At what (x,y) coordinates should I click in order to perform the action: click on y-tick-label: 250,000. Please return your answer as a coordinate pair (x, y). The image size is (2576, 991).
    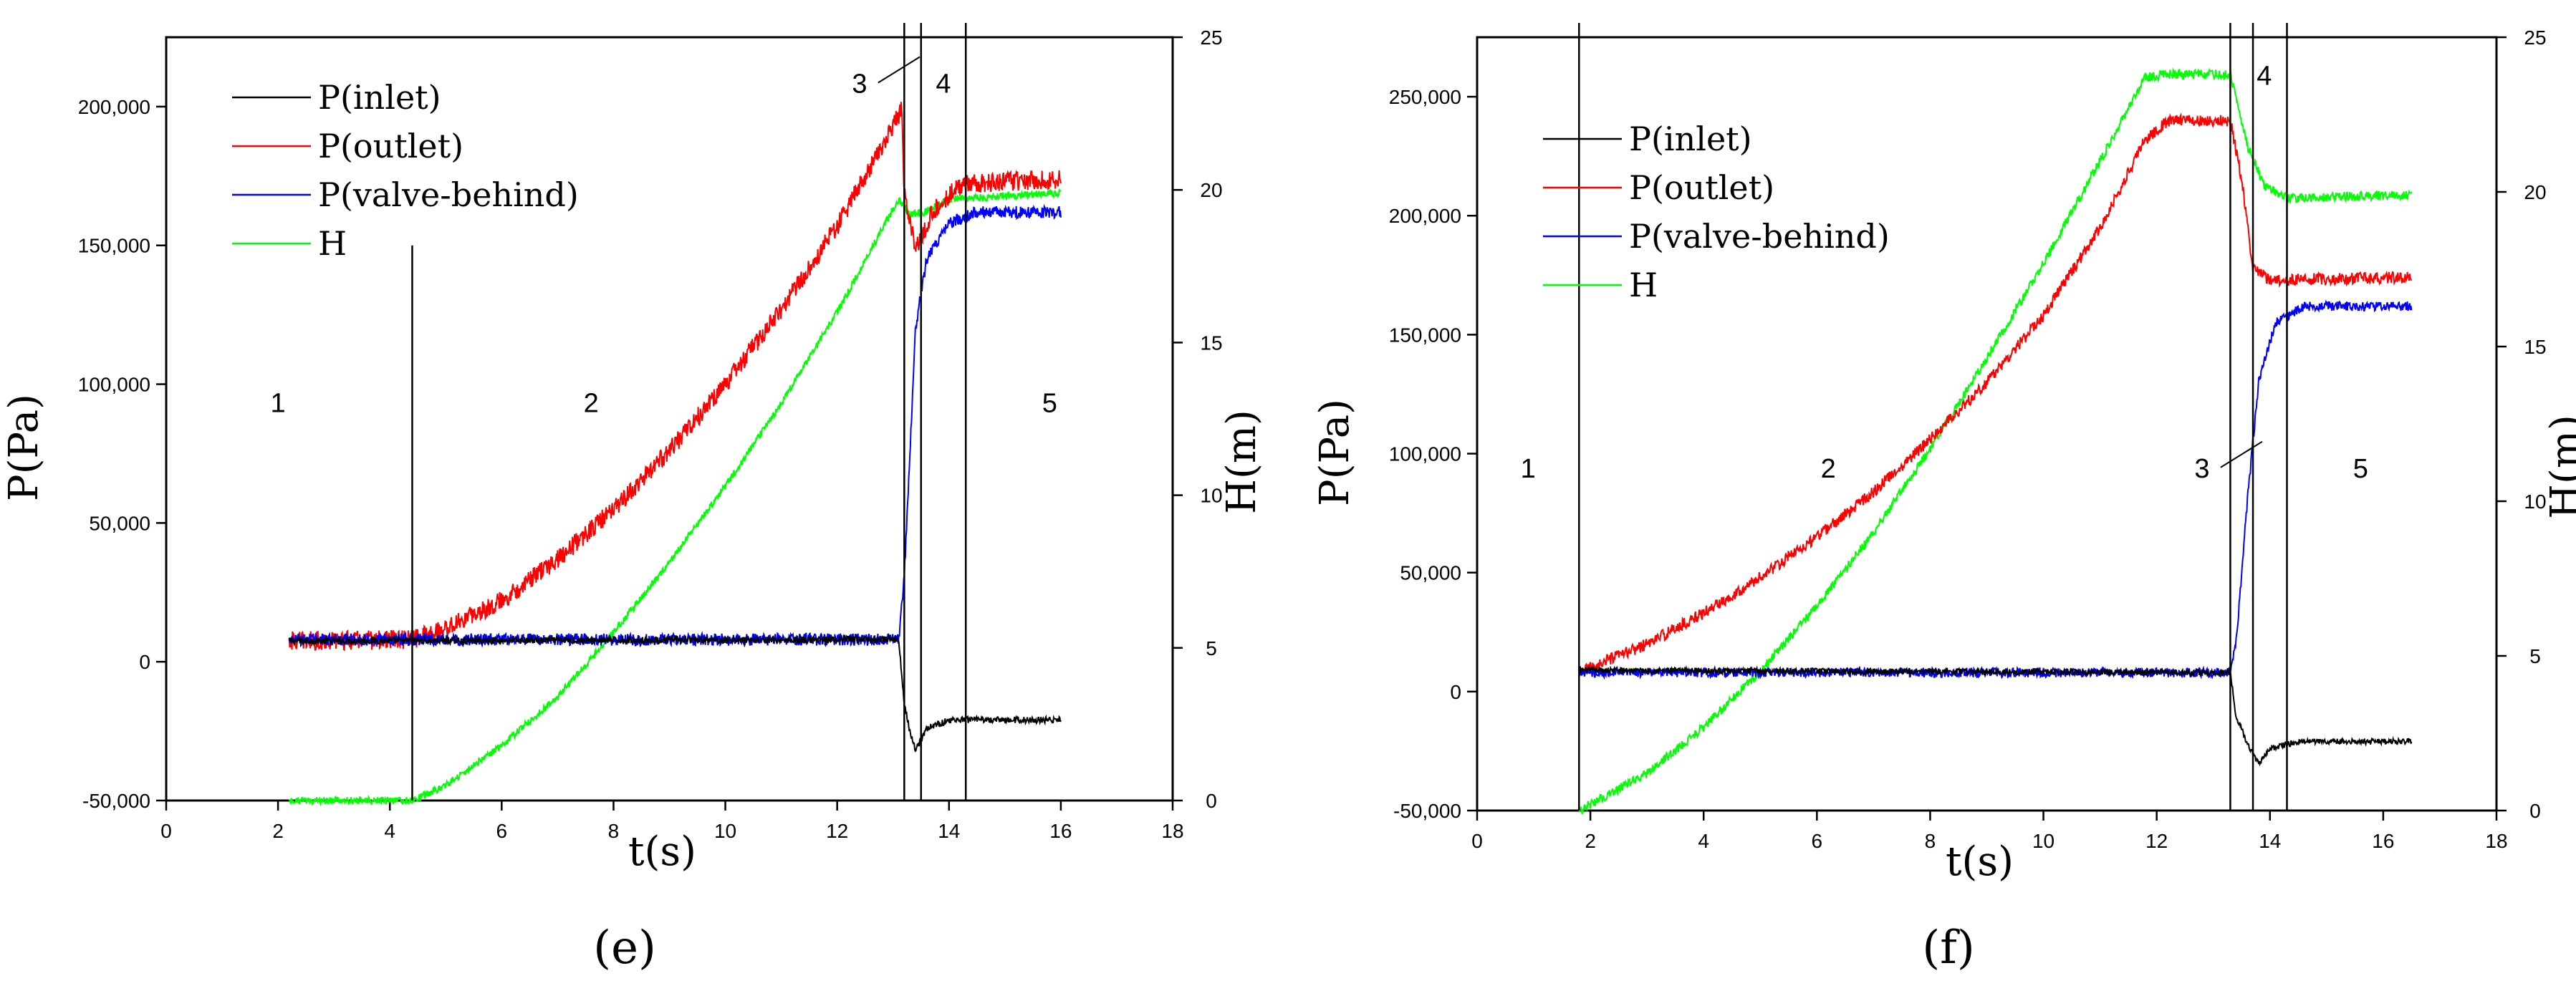
    Looking at the image, I should click on (1425, 97).